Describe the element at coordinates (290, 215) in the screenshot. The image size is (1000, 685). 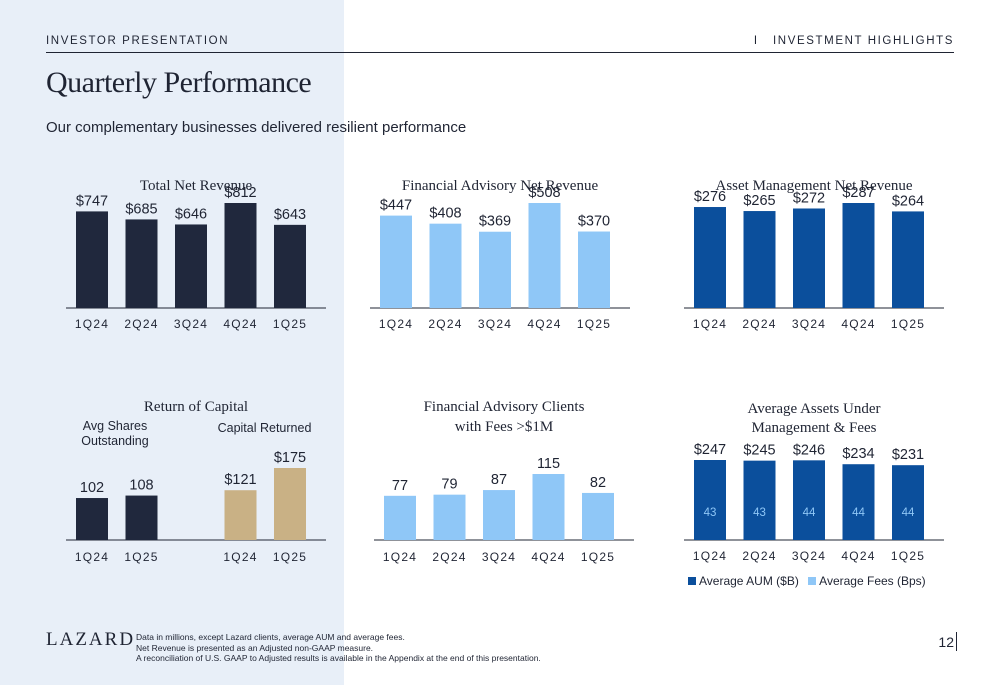
I see `bar-value-label: $643` at that location.